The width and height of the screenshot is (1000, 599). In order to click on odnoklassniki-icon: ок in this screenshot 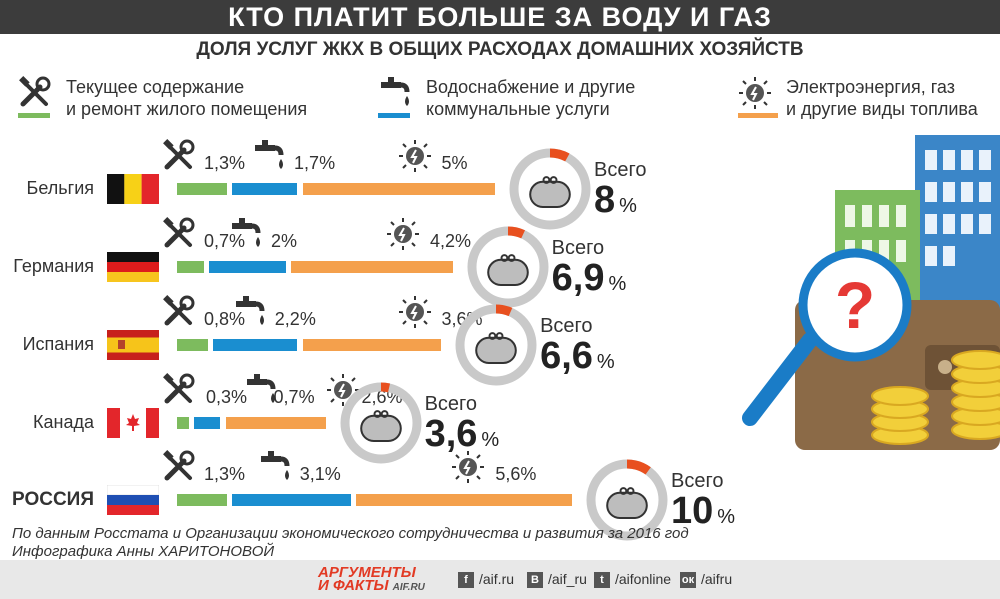, I will do `click(688, 580)`.